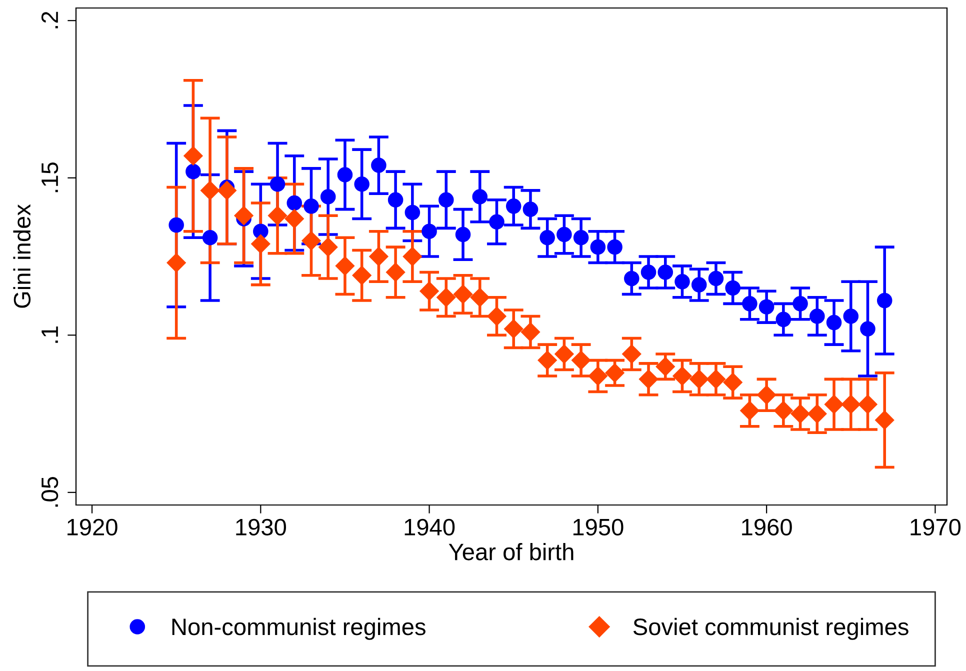 The image size is (966, 671). Describe the element at coordinates (50, 177) in the screenshot. I see `y-tick-label: .15` at that location.